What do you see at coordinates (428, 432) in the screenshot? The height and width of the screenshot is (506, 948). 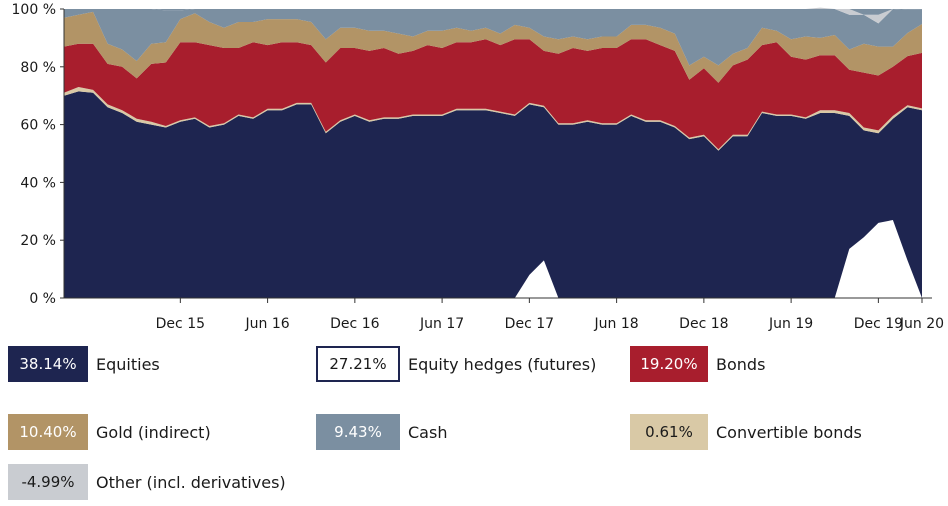 I see `legend-label-cash: Cash` at bounding box center [428, 432].